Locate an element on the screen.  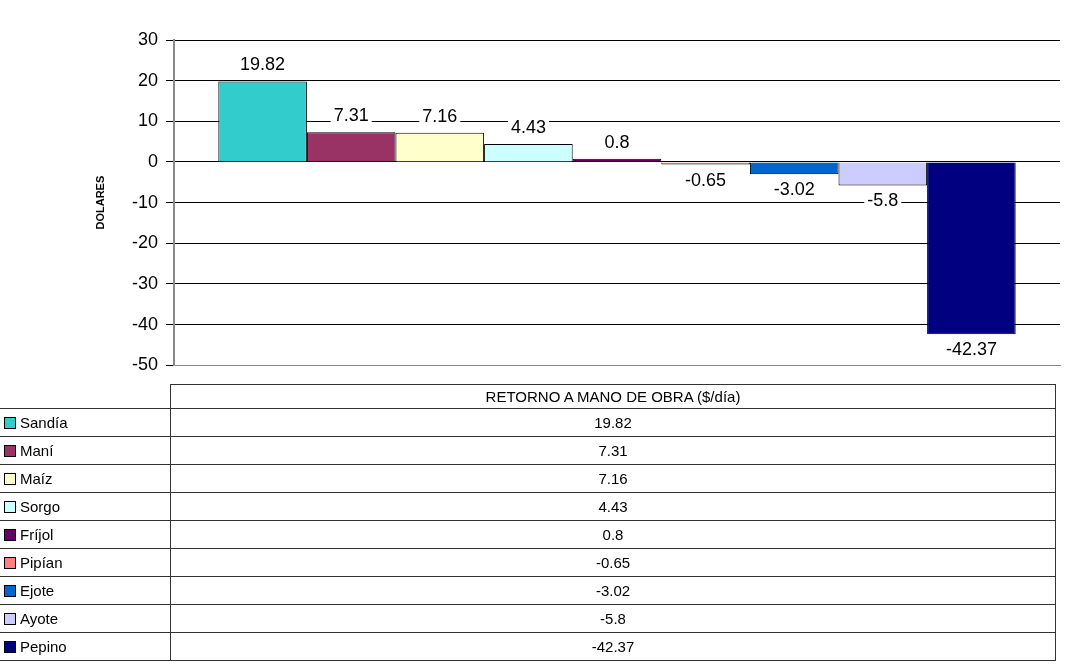
legend-label: Sorgo is located at coordinates (85, 506).